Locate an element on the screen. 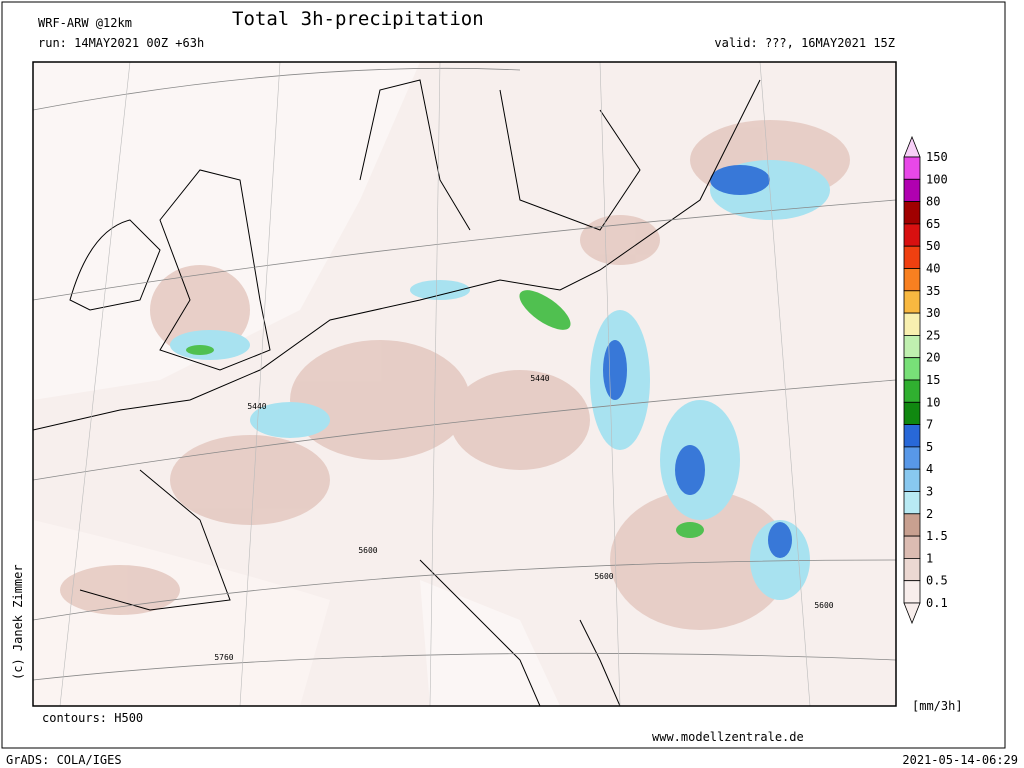 This screenshot has width=1024, height=768. timestamp: 2021-05-14-06:29 is located at coordinates (960, 760).